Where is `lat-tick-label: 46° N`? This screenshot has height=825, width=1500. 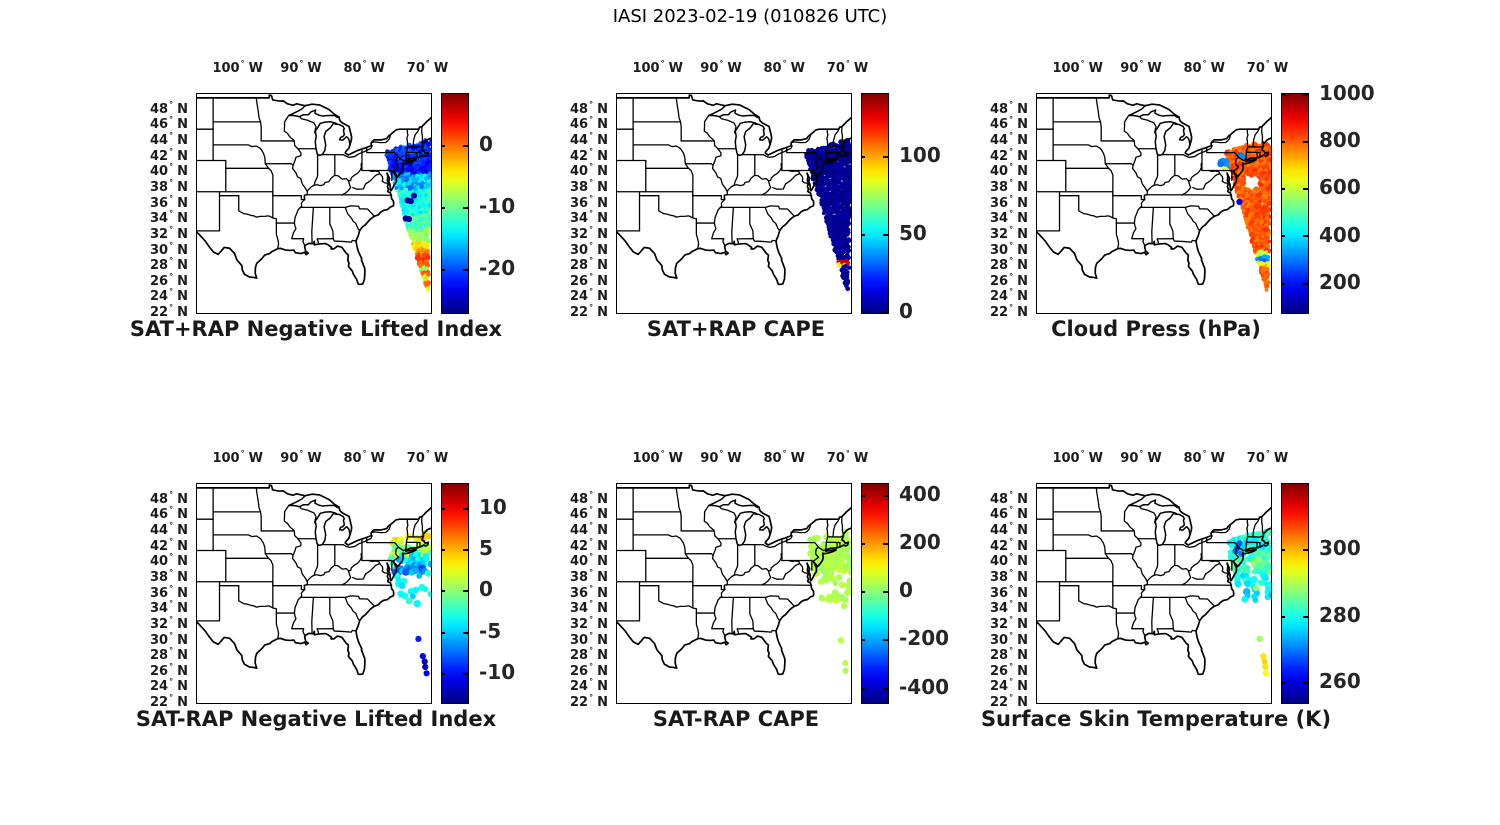 lat-tick-label: 46° N is located at coordinates (990, 512).